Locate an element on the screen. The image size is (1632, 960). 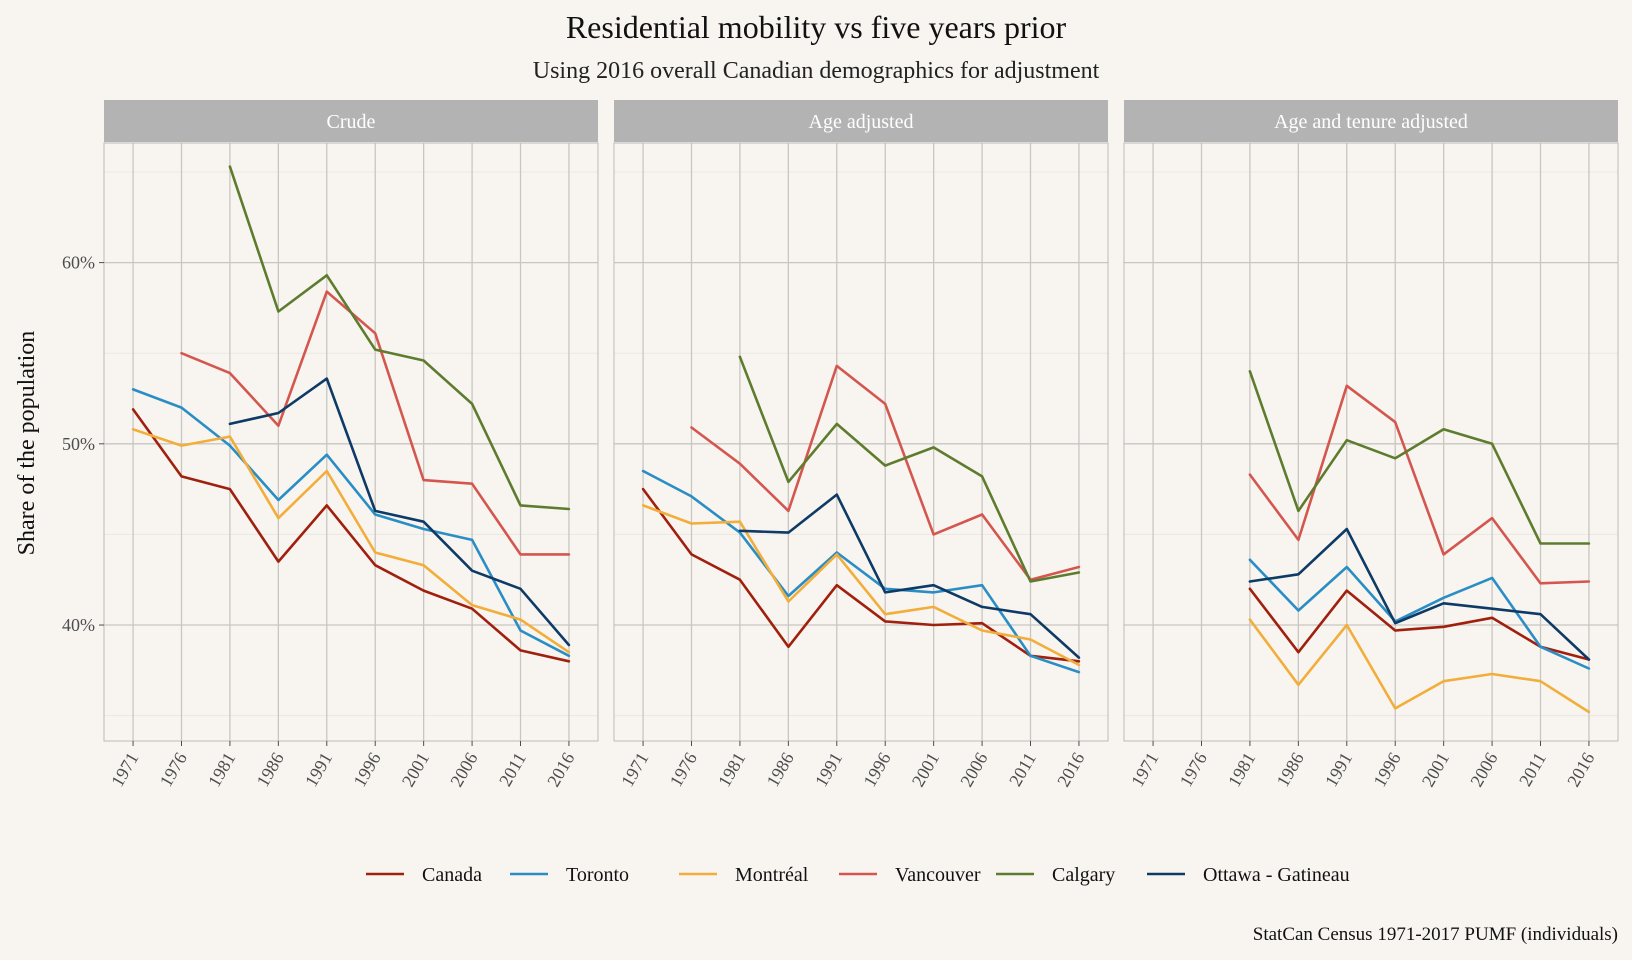
y-tick-label: 40% is located at coordinates (78, 625).